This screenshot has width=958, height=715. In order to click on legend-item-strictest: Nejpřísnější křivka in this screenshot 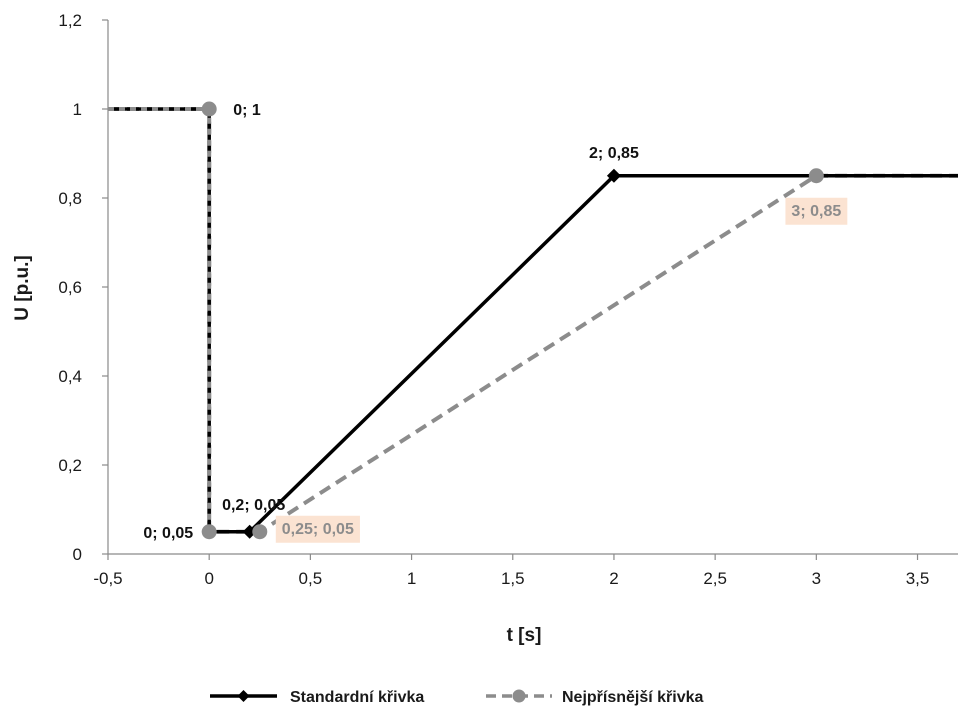, I will do `click(595, 697)`.